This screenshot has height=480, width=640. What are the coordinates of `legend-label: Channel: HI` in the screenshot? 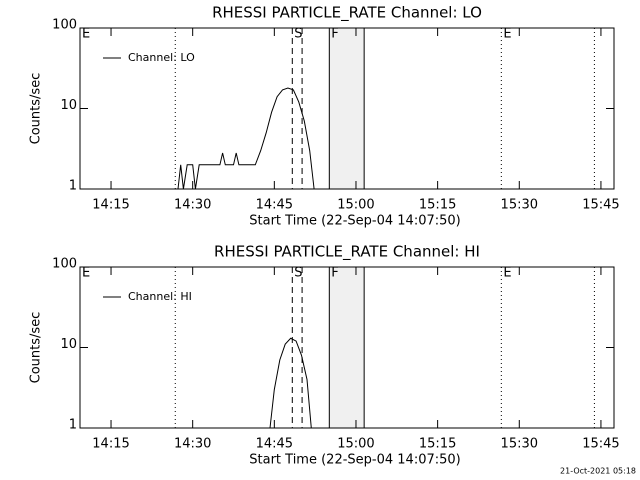 It's located at (160, 296).